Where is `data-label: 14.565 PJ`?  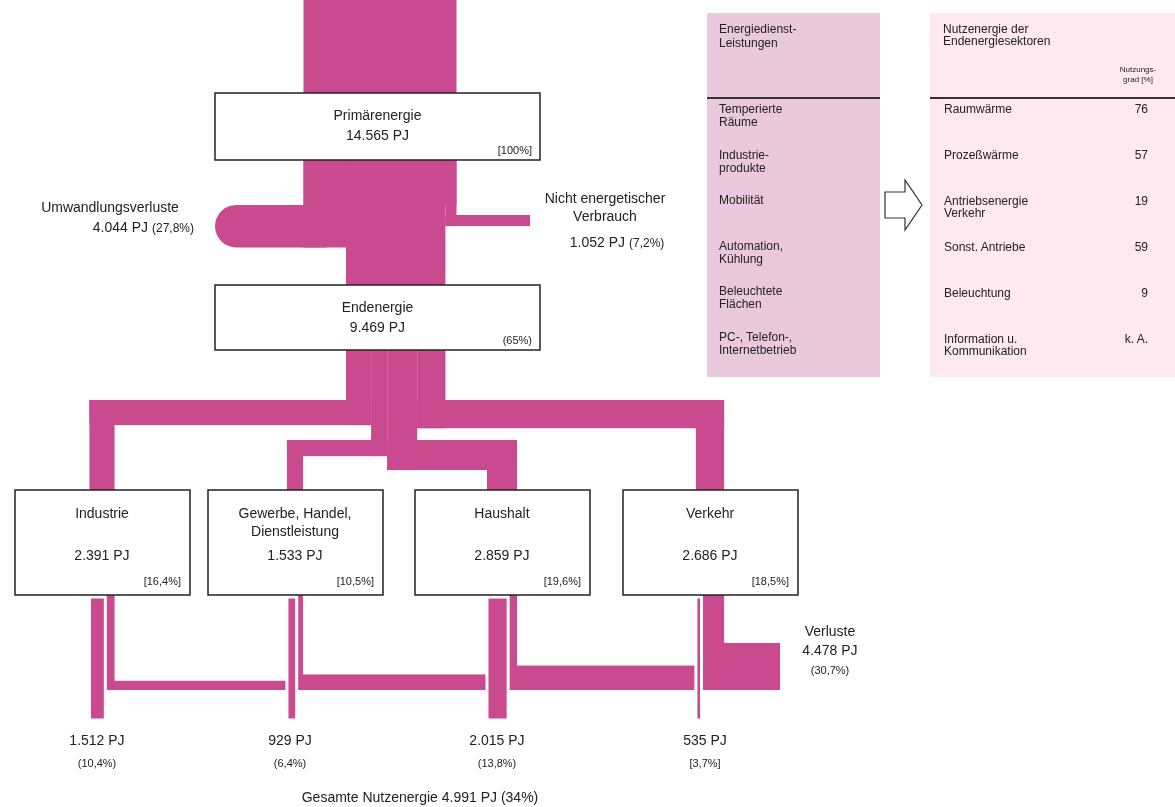
data-label: 14.565 PJ is located at coordinates (377, 135).